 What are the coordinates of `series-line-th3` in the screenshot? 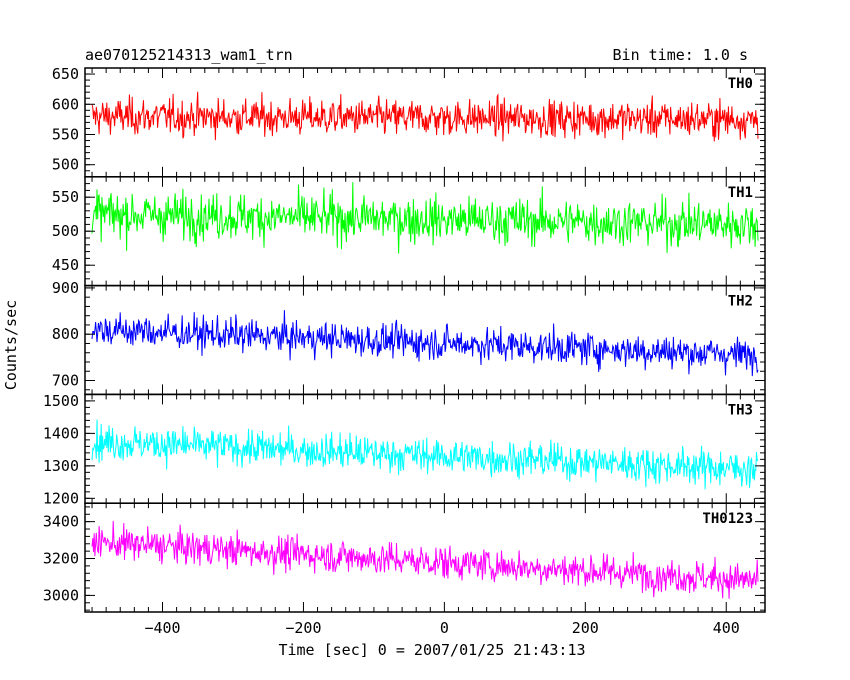 It's located at (425, 454).